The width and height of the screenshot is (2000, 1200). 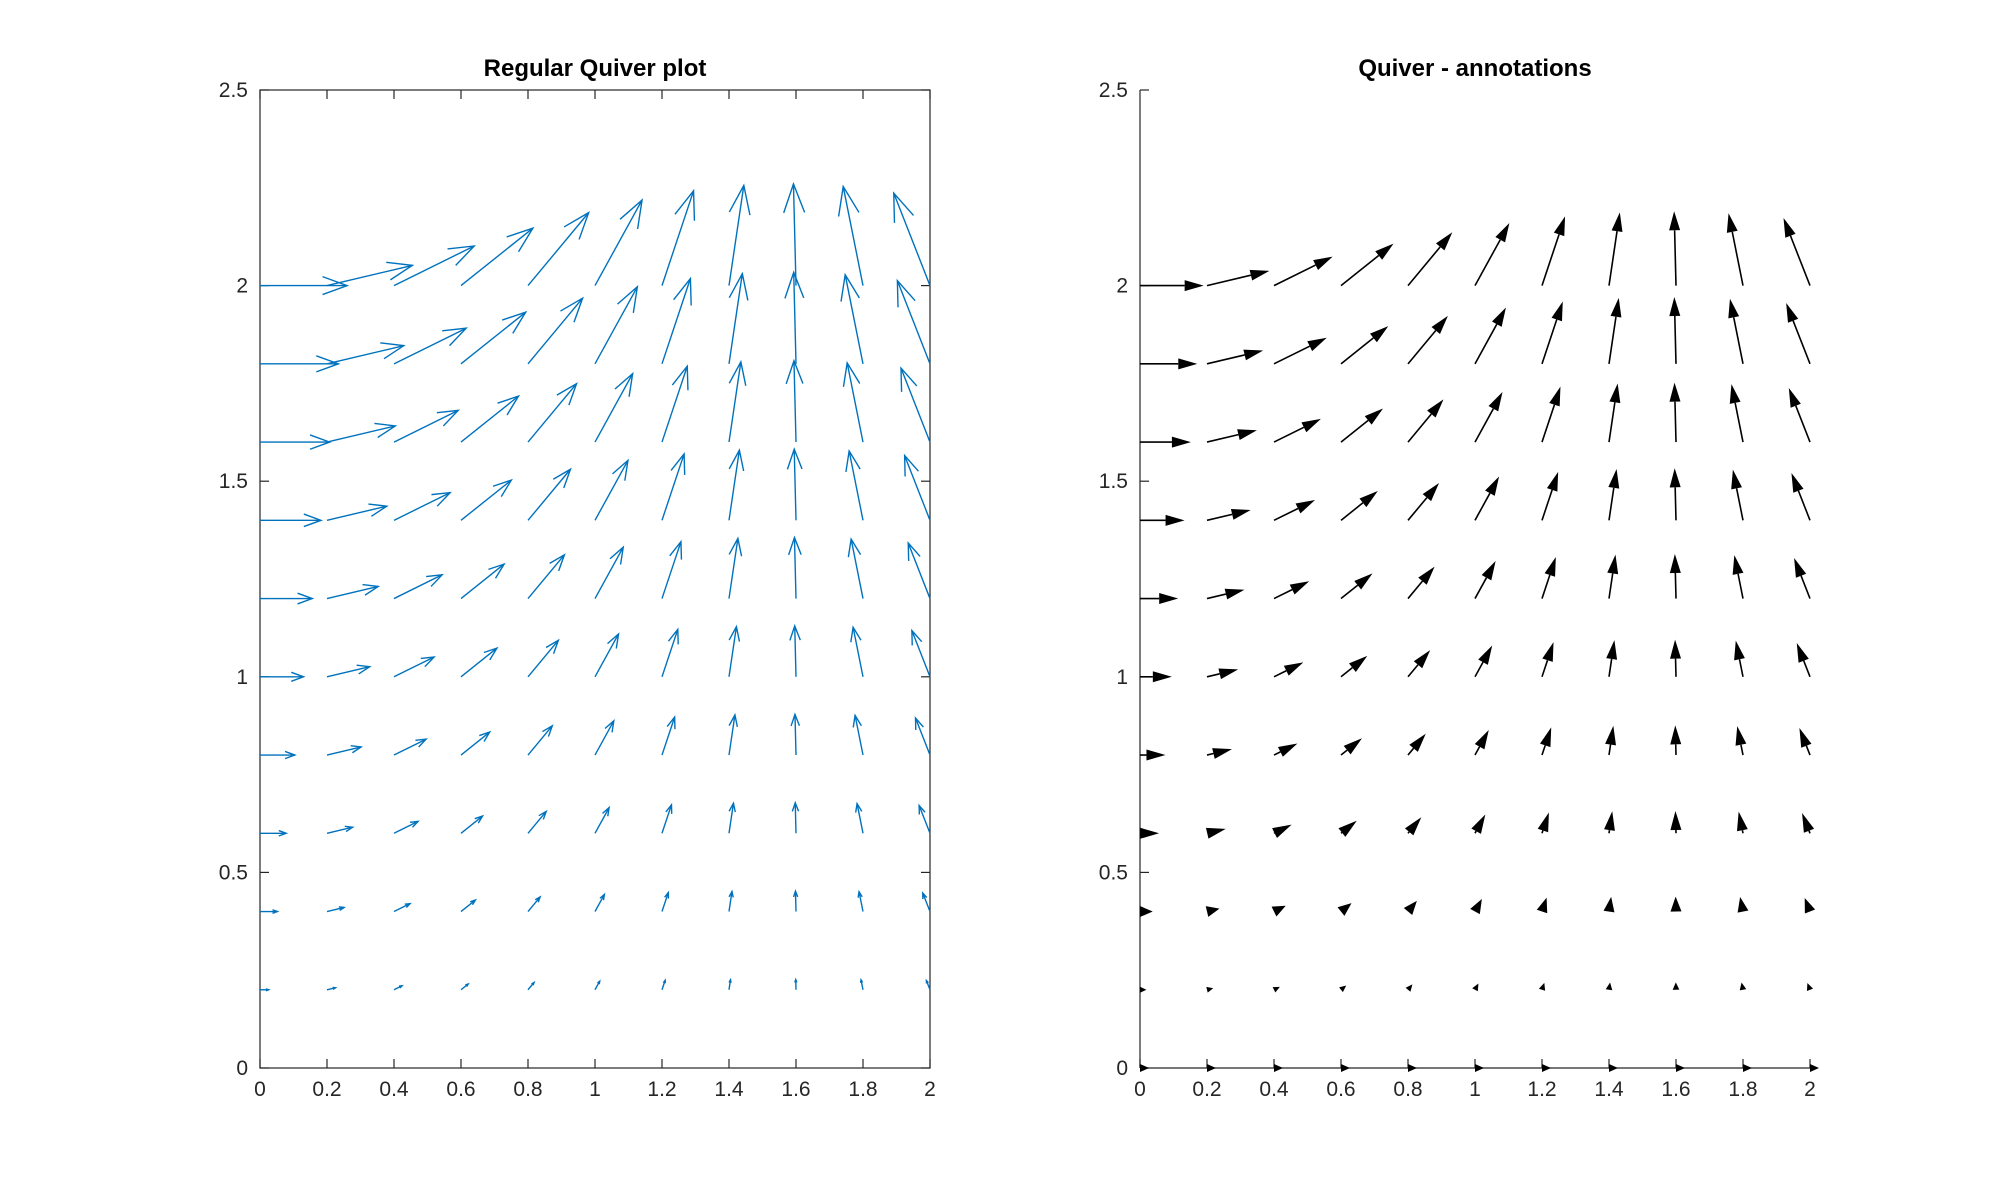 I want to click on x-tick-label: 0.8, so click(x=1407, y=1089).